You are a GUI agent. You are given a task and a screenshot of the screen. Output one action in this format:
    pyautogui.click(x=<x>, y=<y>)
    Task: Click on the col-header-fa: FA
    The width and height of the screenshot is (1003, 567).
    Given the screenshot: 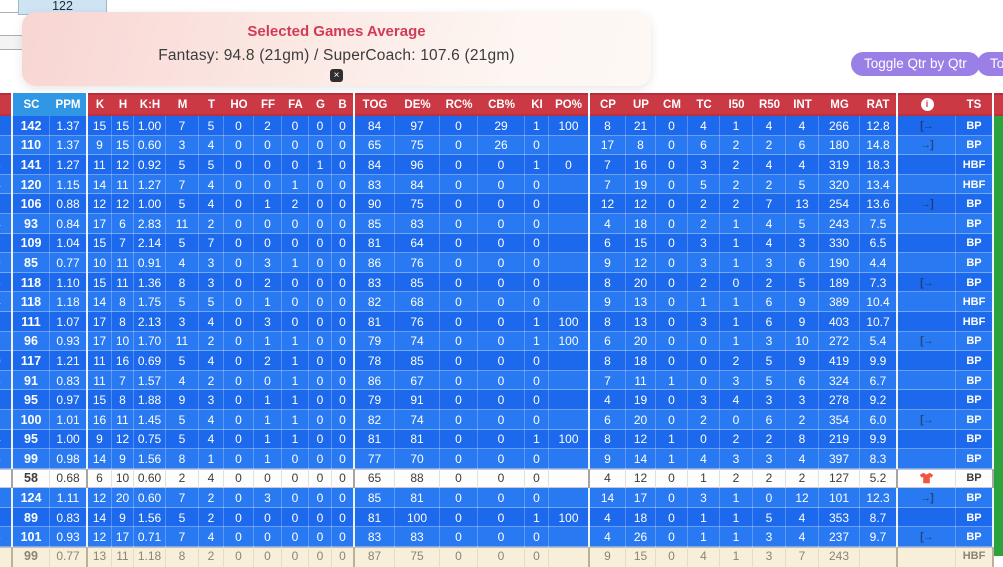 What is the action you would take?
    pyautogui.click(x=295, y=104)
    